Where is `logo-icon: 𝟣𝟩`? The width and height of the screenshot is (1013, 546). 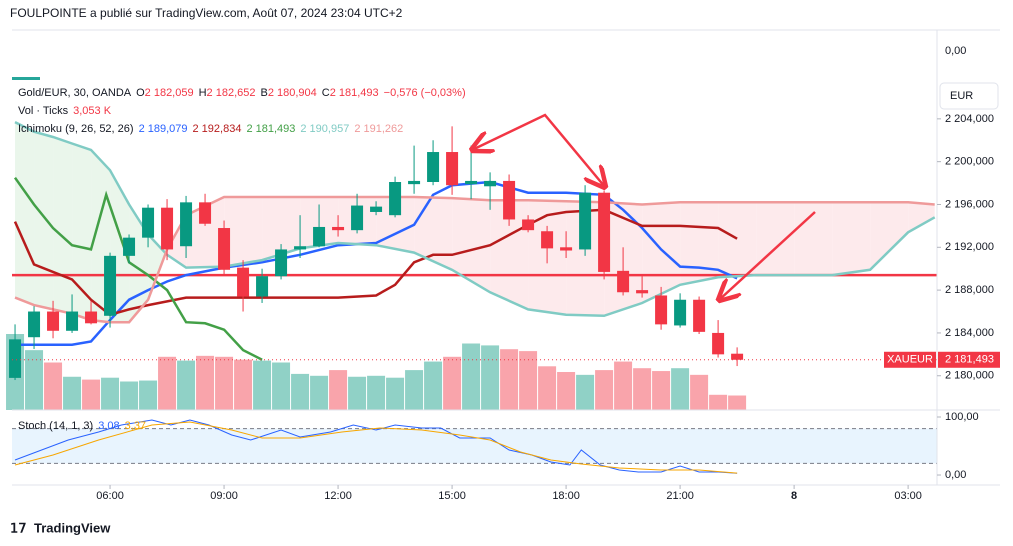
logo-icon: 𝟣𝟩 is located at coordinates (18, 527).